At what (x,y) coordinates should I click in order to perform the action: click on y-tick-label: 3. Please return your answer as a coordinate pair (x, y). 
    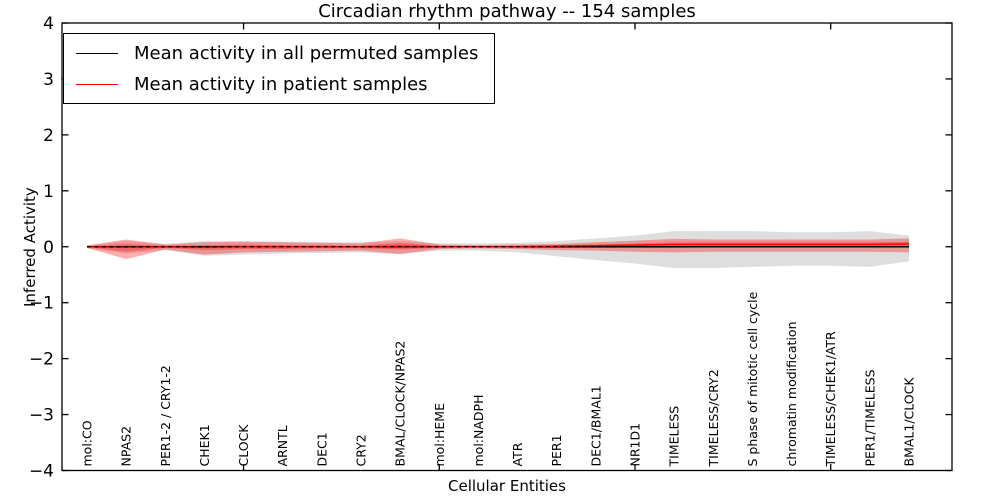
    Looking at the image, I should click on (48, 80).